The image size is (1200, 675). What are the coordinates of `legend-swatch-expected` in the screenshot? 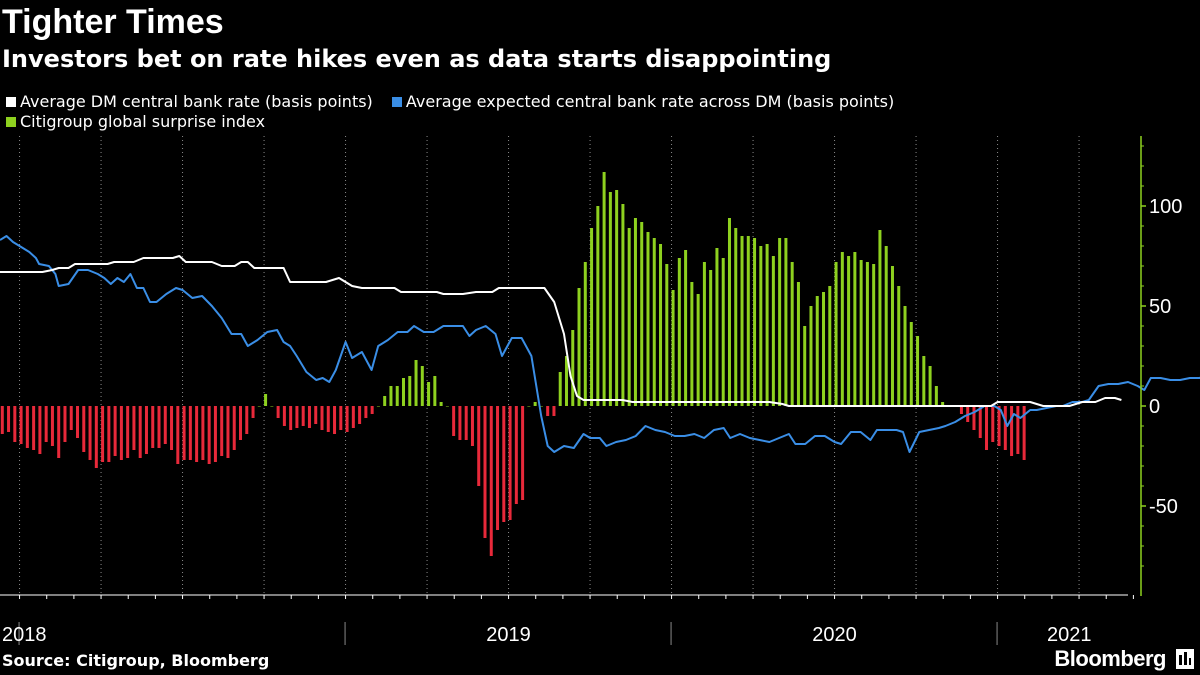 It's located at (396, 102).